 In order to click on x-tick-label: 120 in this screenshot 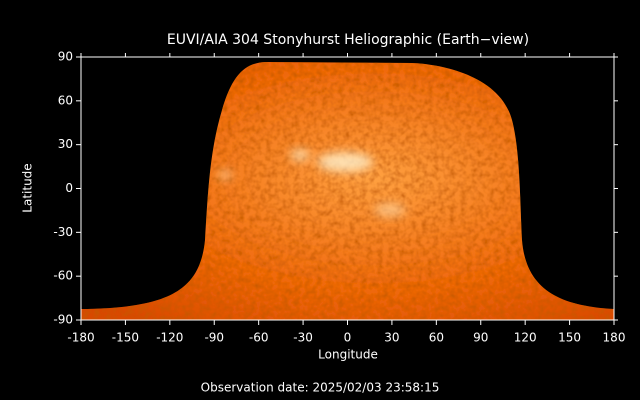, I will do `click(525, 338)`.